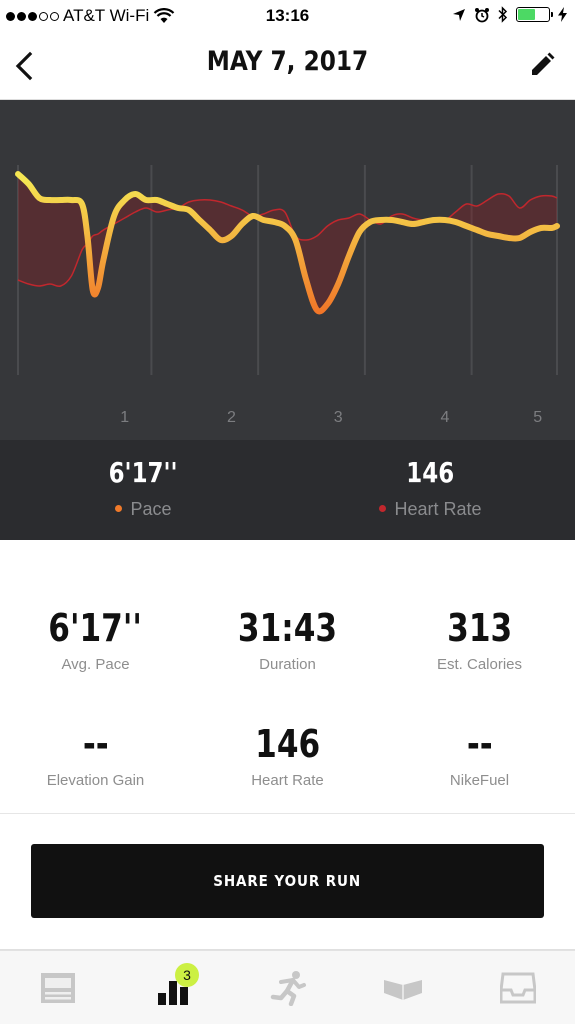 The width and height of the screenshot is (575, 1024). What do you see at coordinates (124, 417) in the screenshot?
I see `x-tick-label: 1` at bounding box center [124, 417].